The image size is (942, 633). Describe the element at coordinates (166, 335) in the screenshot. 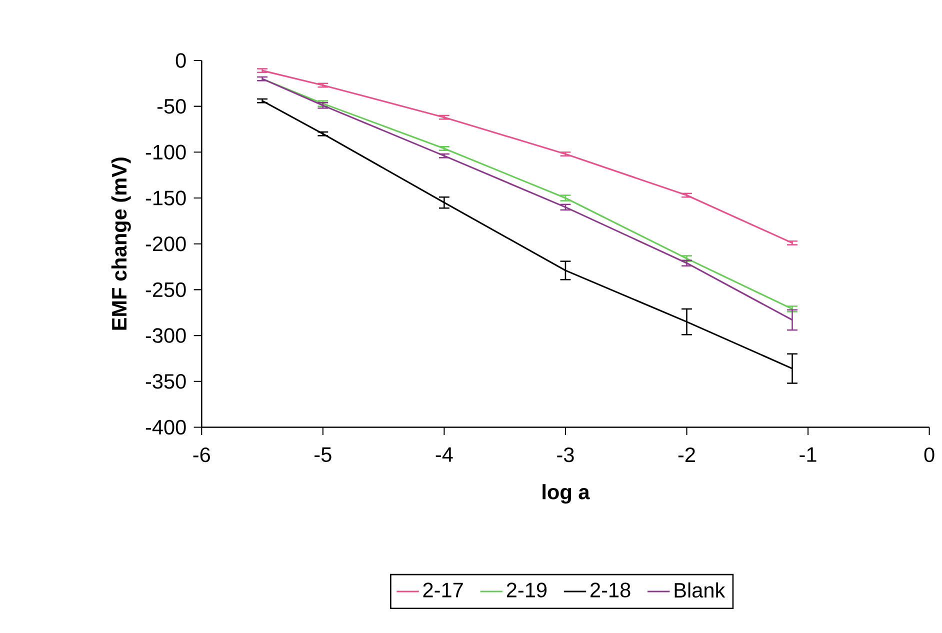

I see `y-tick-label: -300` at that location.